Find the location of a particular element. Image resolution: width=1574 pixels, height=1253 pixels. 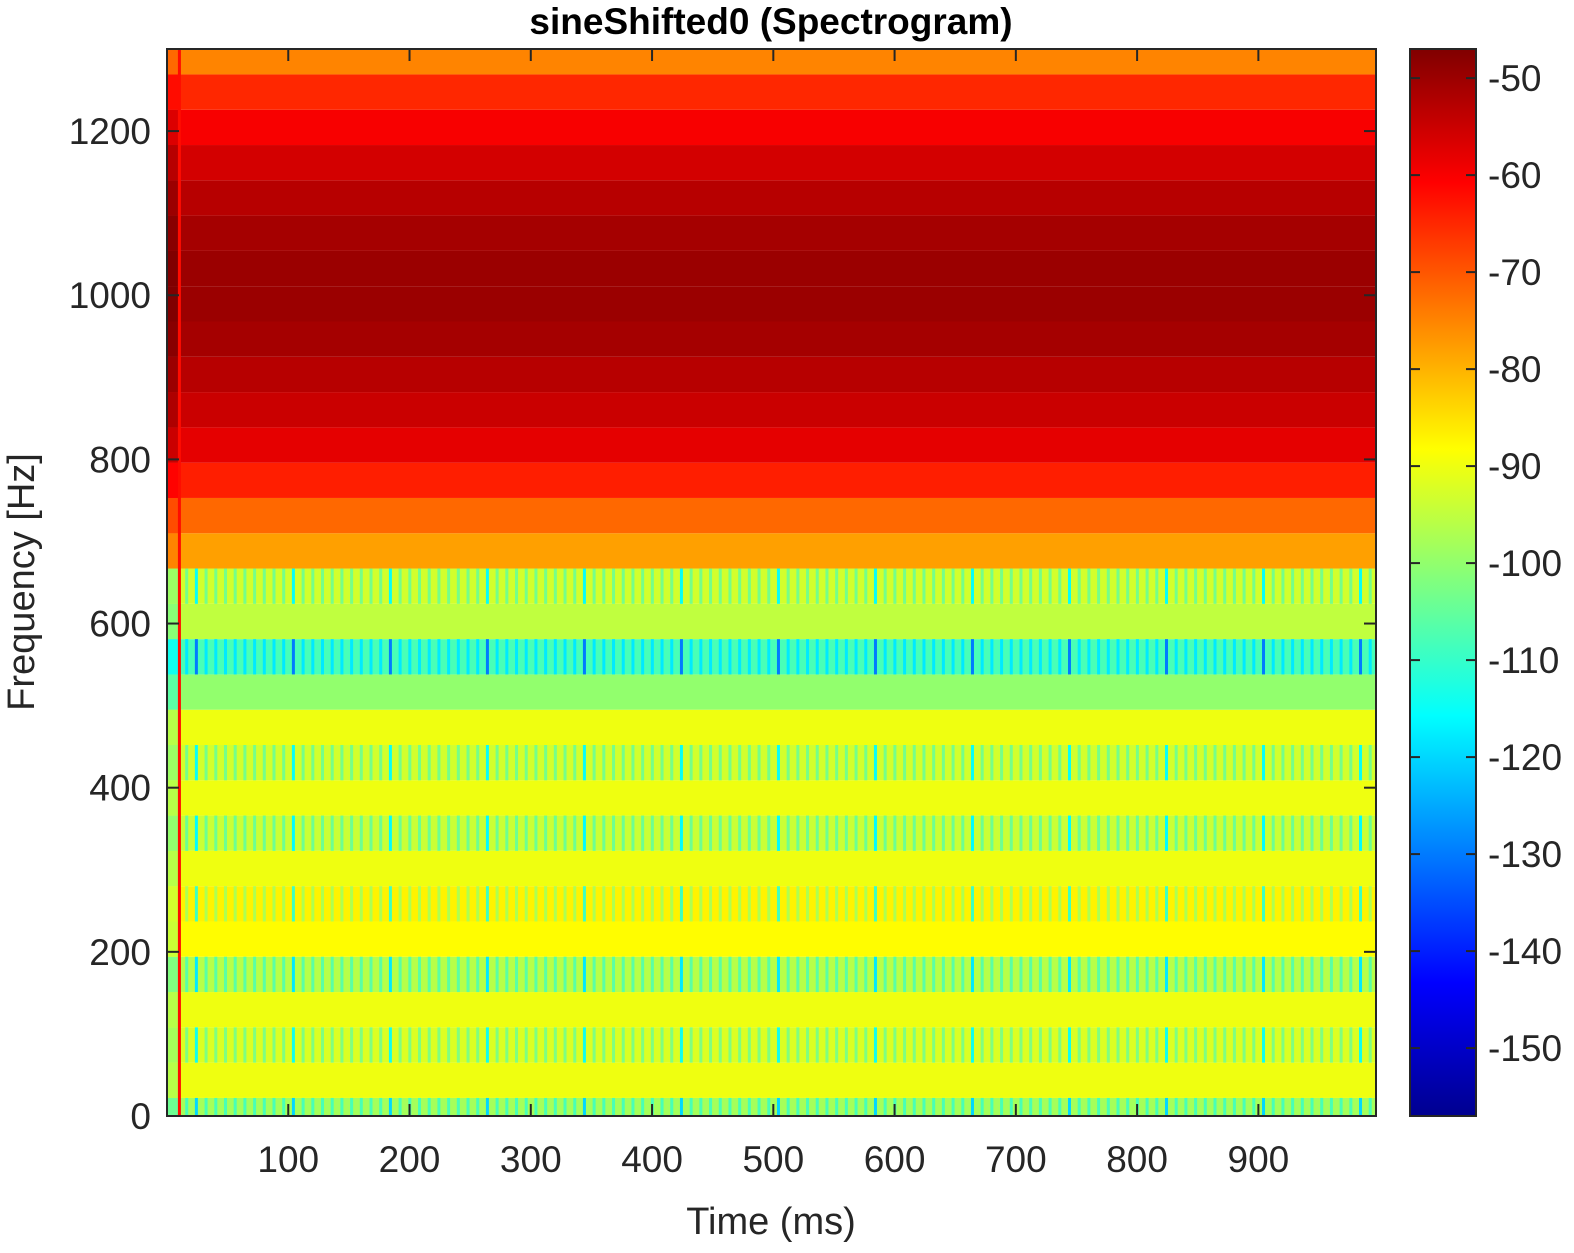

colorbar-fill is located at coordinates (1443, 582).